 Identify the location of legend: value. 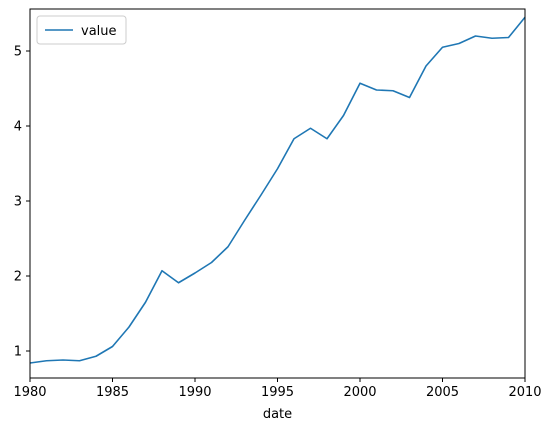
(81, 30).